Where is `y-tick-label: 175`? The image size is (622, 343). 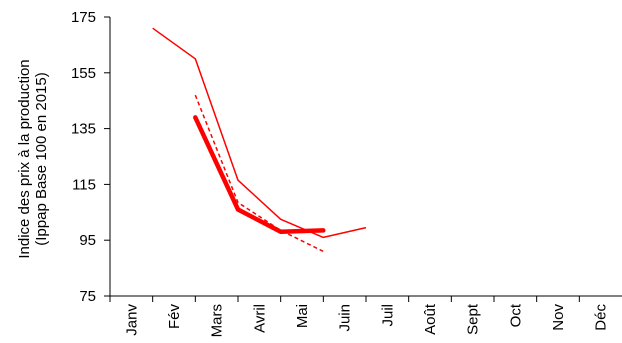 y-tick-label: 175 is located at coordinates (83, 17).